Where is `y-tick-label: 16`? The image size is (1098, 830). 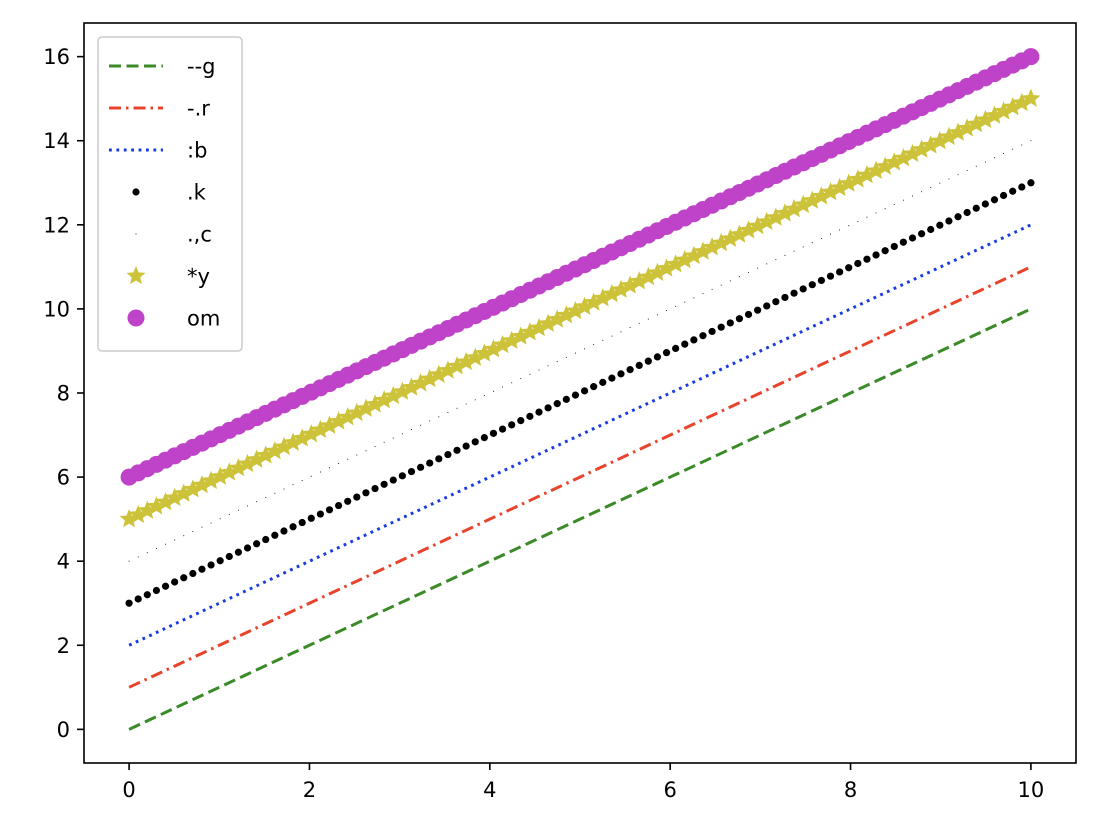 y-tick-label: 16 is located at coordinates (56, 57).